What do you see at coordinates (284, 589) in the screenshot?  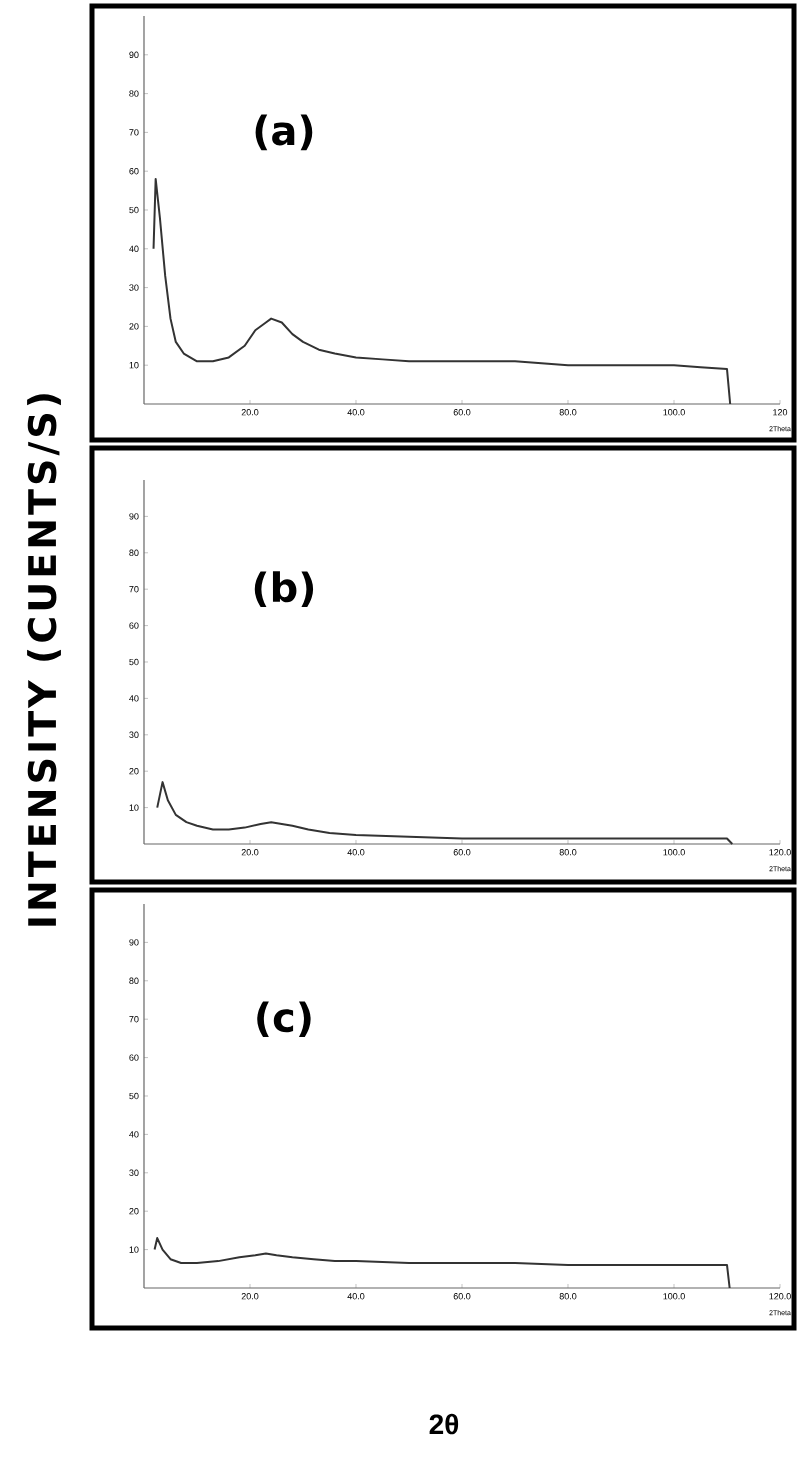 I see `annotation: (b)` at bounding box center [284, 589].